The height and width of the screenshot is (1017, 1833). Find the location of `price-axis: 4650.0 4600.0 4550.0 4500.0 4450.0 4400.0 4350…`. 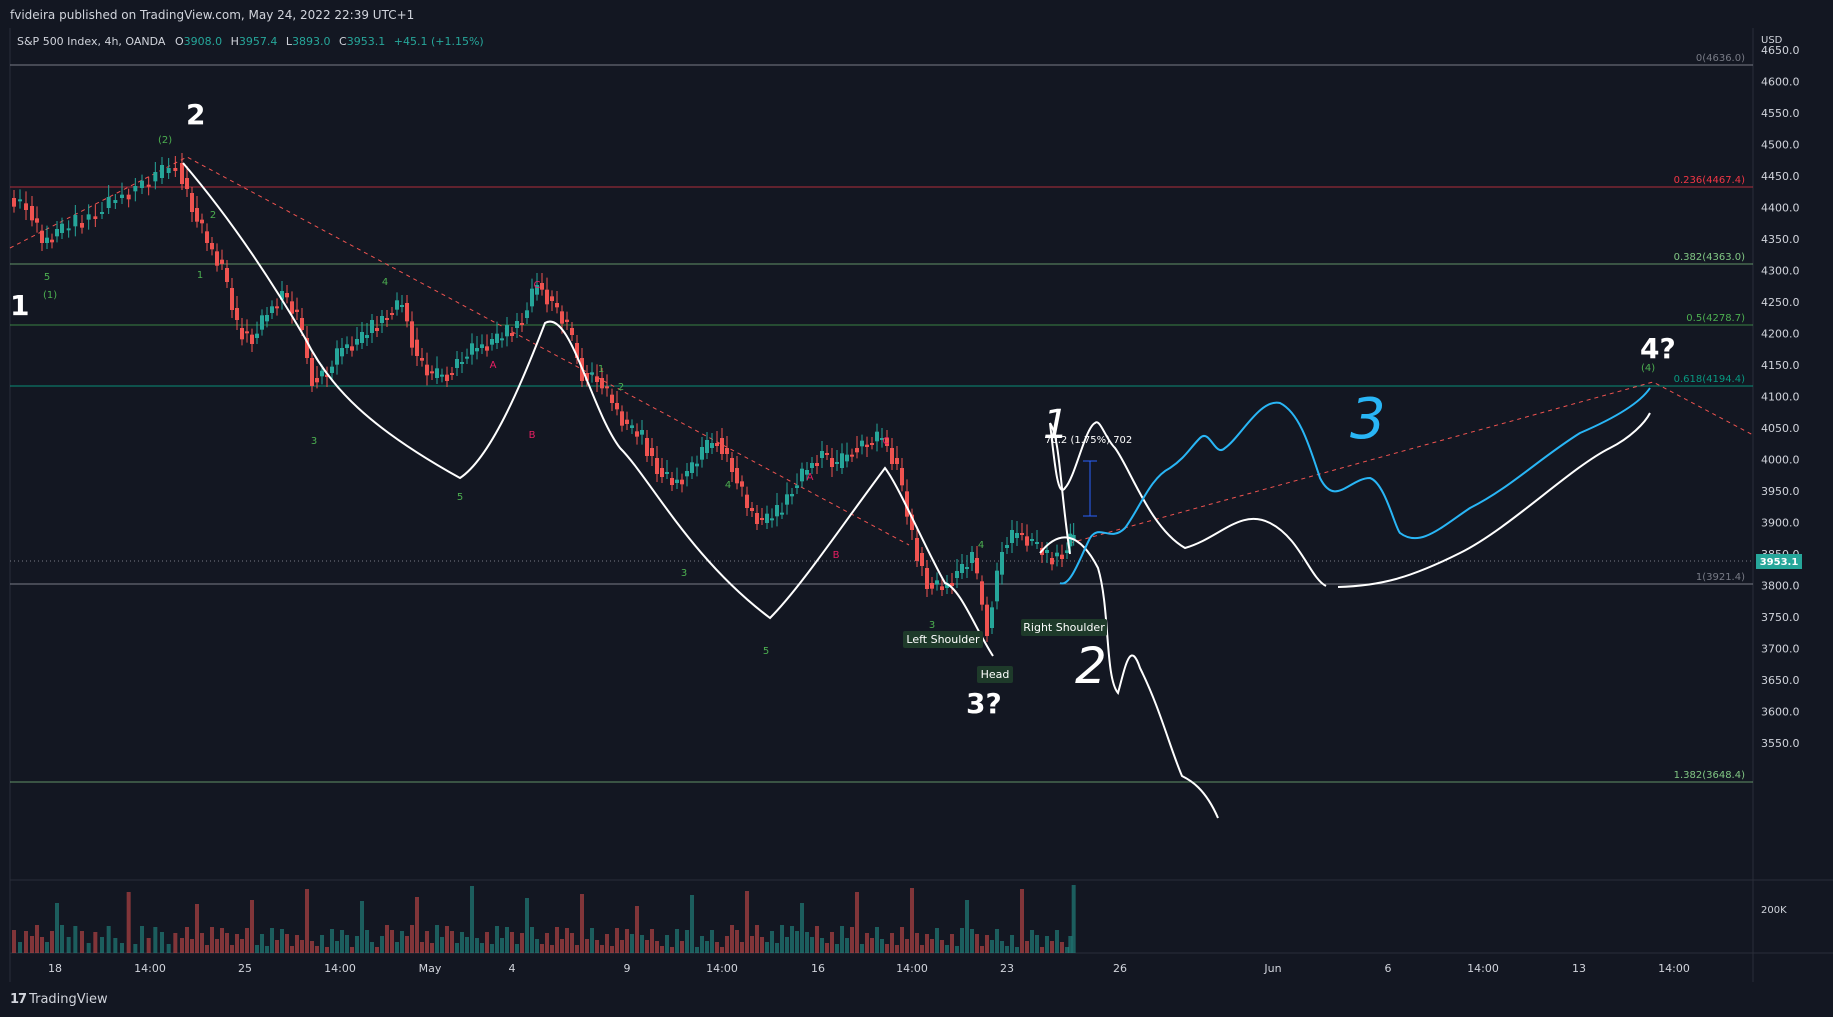

price-axis: 4650.0 4600.0 4550.0 4500.0 4450.0 4400.0 4350… is located at coordinates (1780, 397).